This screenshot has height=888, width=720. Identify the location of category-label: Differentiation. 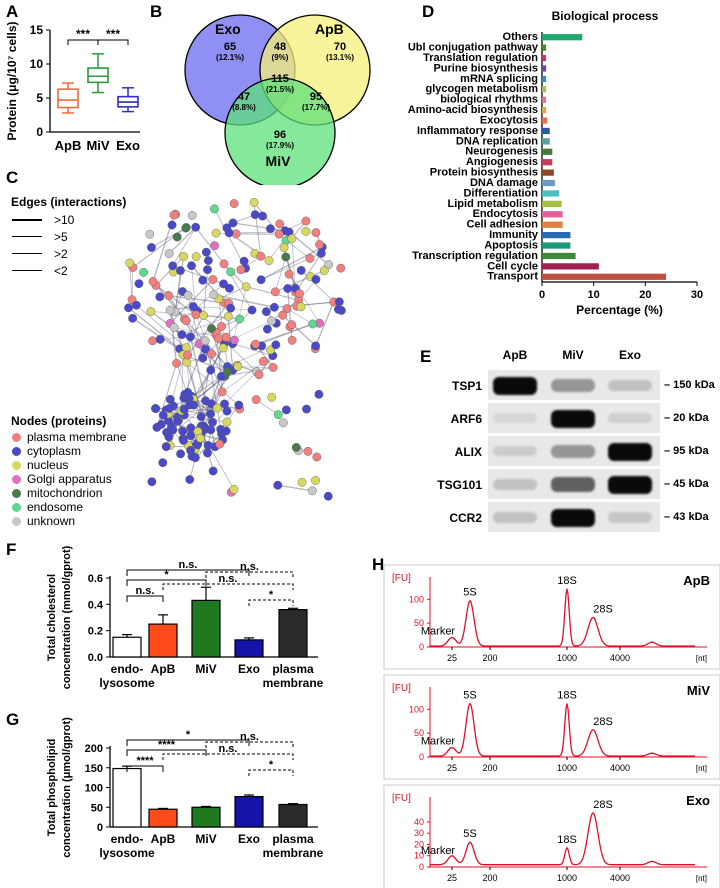
(500, 193).